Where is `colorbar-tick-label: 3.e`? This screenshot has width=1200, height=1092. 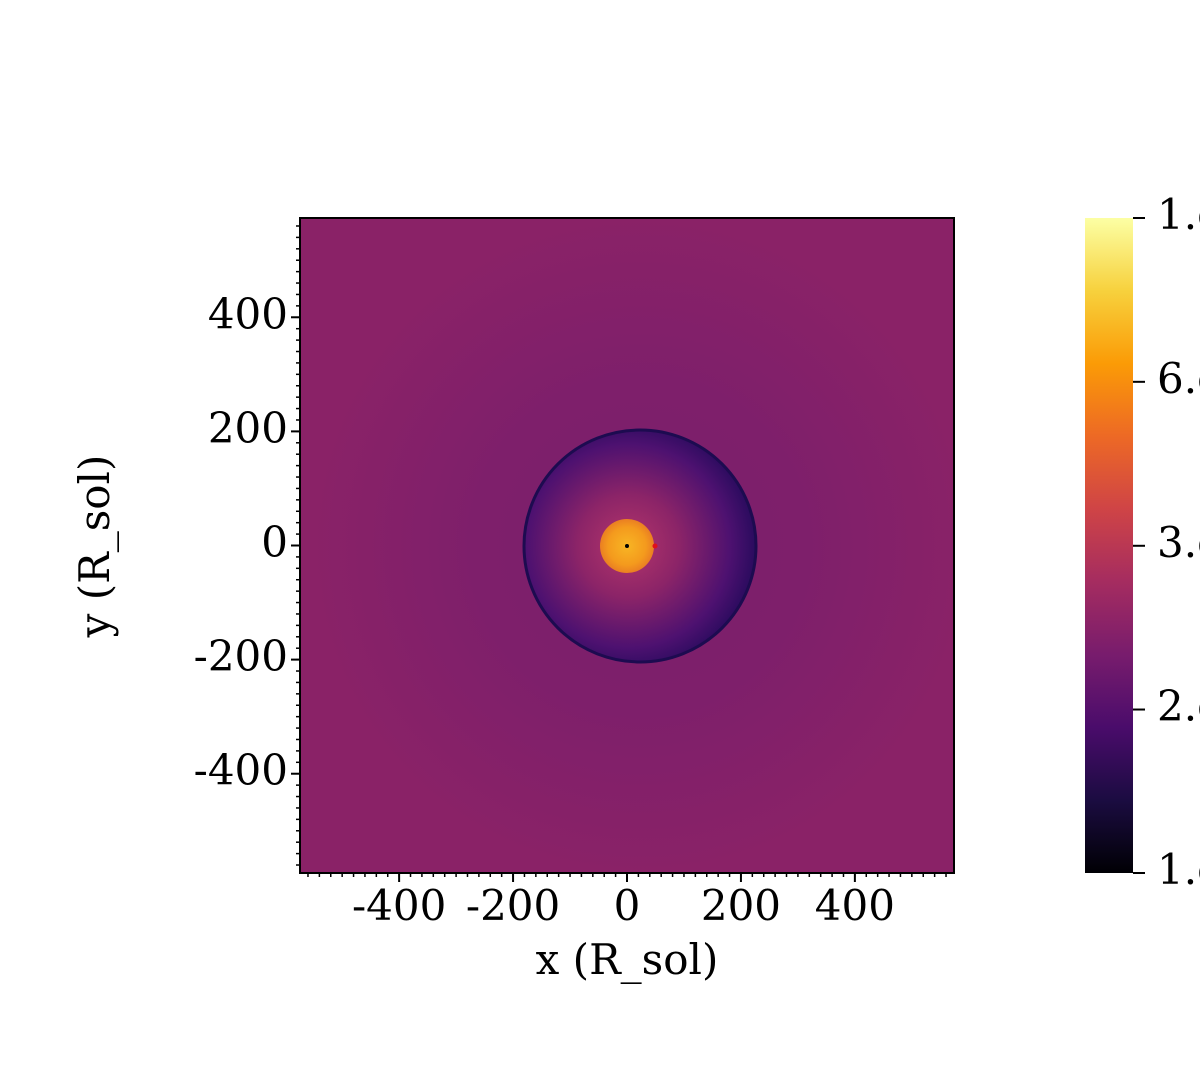 colorbar-tick-label: 3.e is located at coordinates (1178, 542).